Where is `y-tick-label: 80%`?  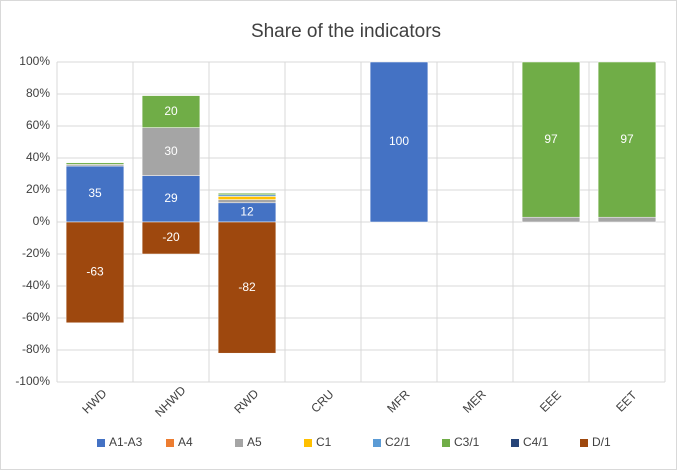 y-tick-label: 80% is located at coordinates (38, 93).